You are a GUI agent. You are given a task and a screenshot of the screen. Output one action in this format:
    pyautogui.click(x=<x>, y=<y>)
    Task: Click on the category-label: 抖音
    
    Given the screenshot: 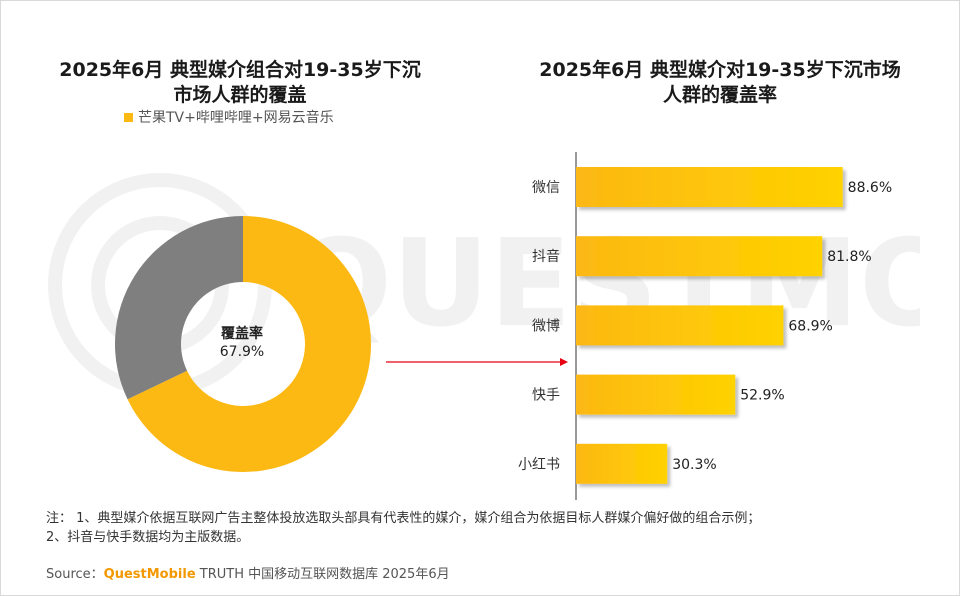 What is the action you would take?
    pyautogui.click(x=546, y=256)
    